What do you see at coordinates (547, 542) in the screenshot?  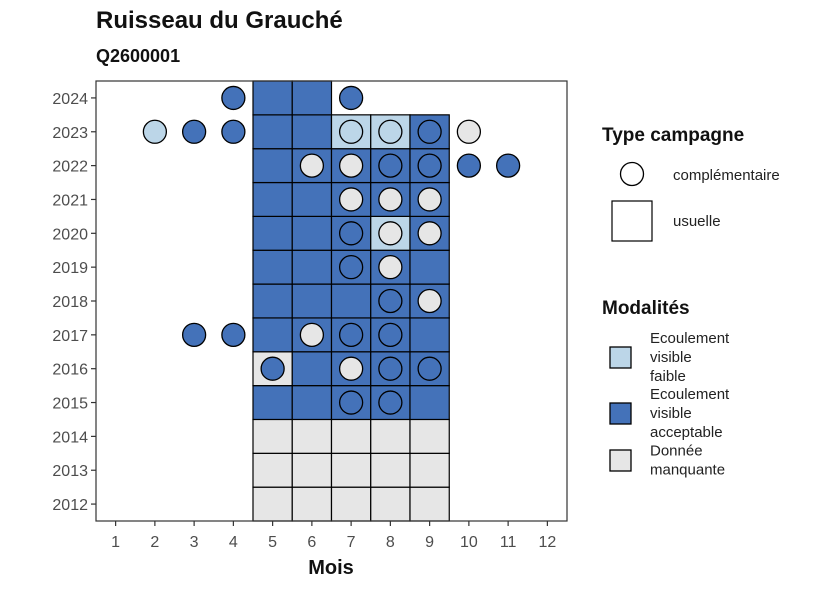 I see `x-tick-label-12: 12` at bounding box center [547, 542].